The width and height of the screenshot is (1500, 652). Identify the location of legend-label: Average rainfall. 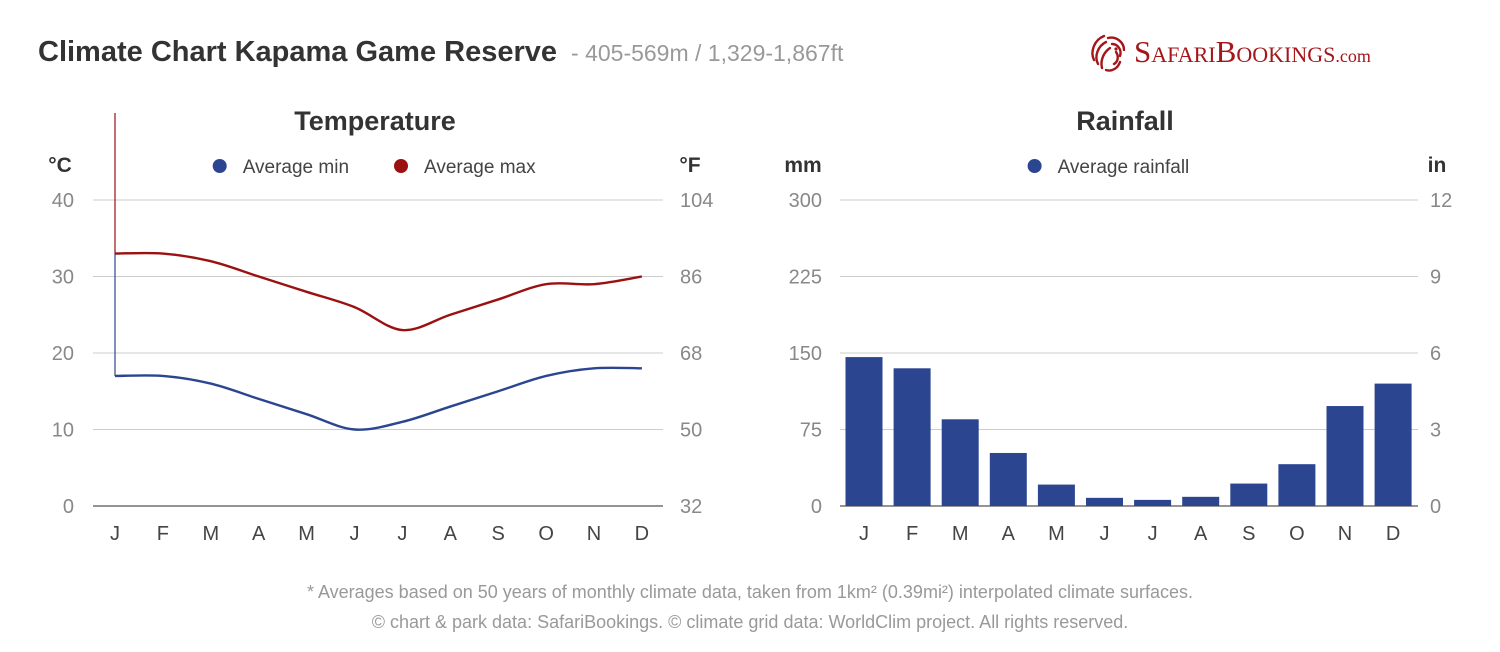
(1124, 167).